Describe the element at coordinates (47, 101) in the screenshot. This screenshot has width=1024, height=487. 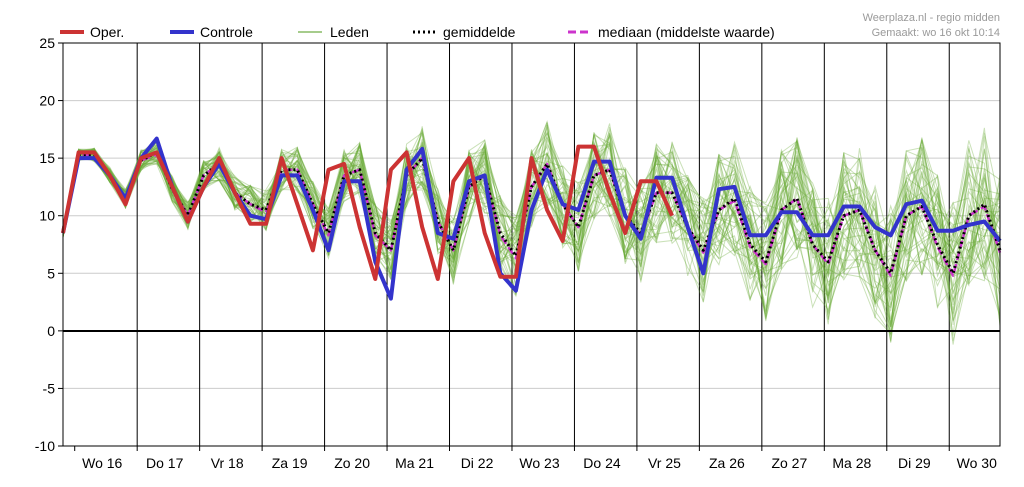
I see `y-tick-label: 20` at that location.